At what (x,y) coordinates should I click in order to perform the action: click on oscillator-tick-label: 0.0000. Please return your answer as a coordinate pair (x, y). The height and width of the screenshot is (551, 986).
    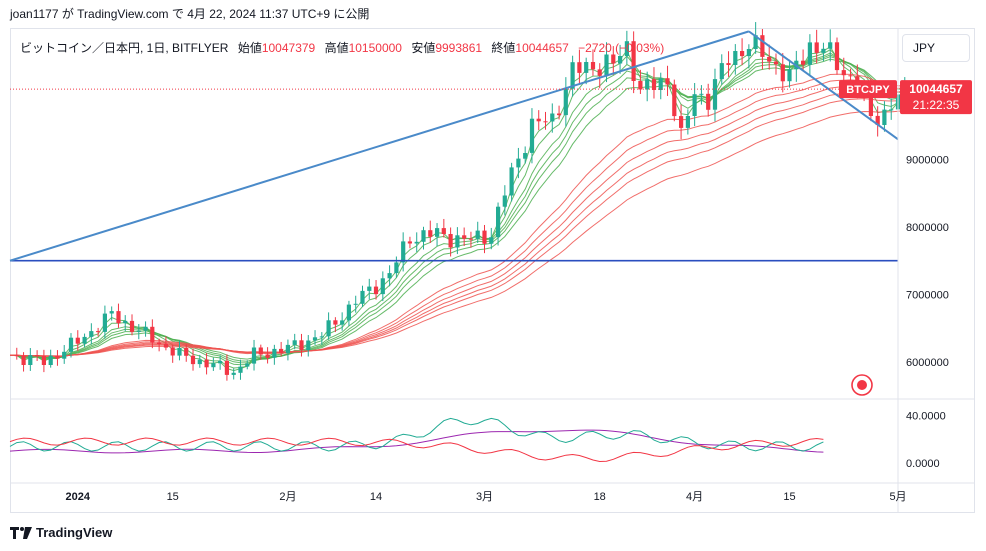
    Looking at the image, I should click on (923, 464).